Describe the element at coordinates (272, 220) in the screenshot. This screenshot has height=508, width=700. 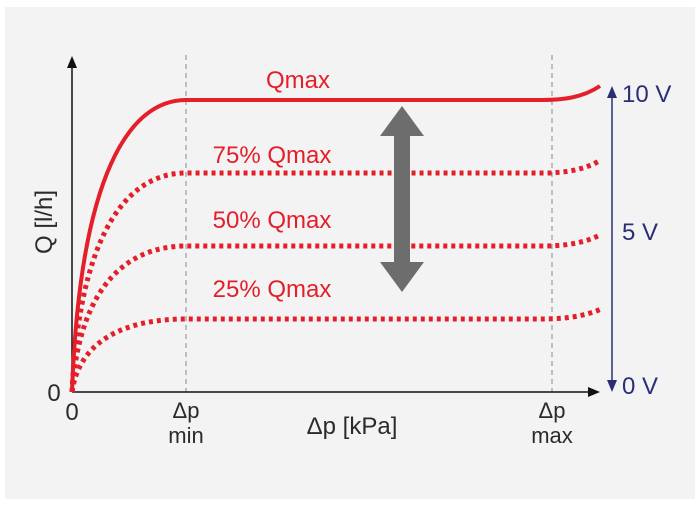
I see `curve-label-50: 50% Qmax` at that location.